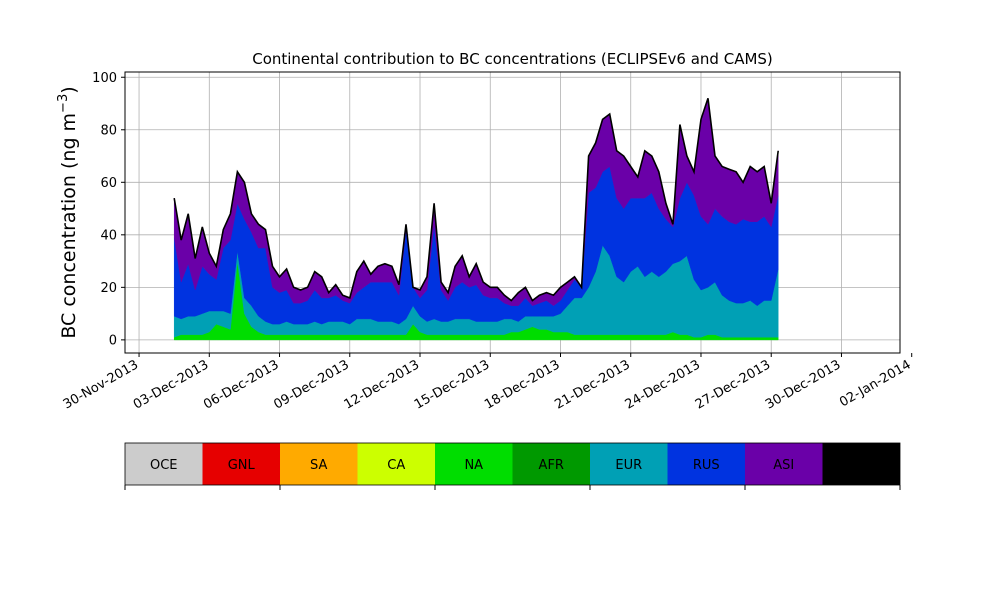 The width and height of the screenshot is (1000, 600). I want to click on y-tick-label: 20, so click(108, 288).